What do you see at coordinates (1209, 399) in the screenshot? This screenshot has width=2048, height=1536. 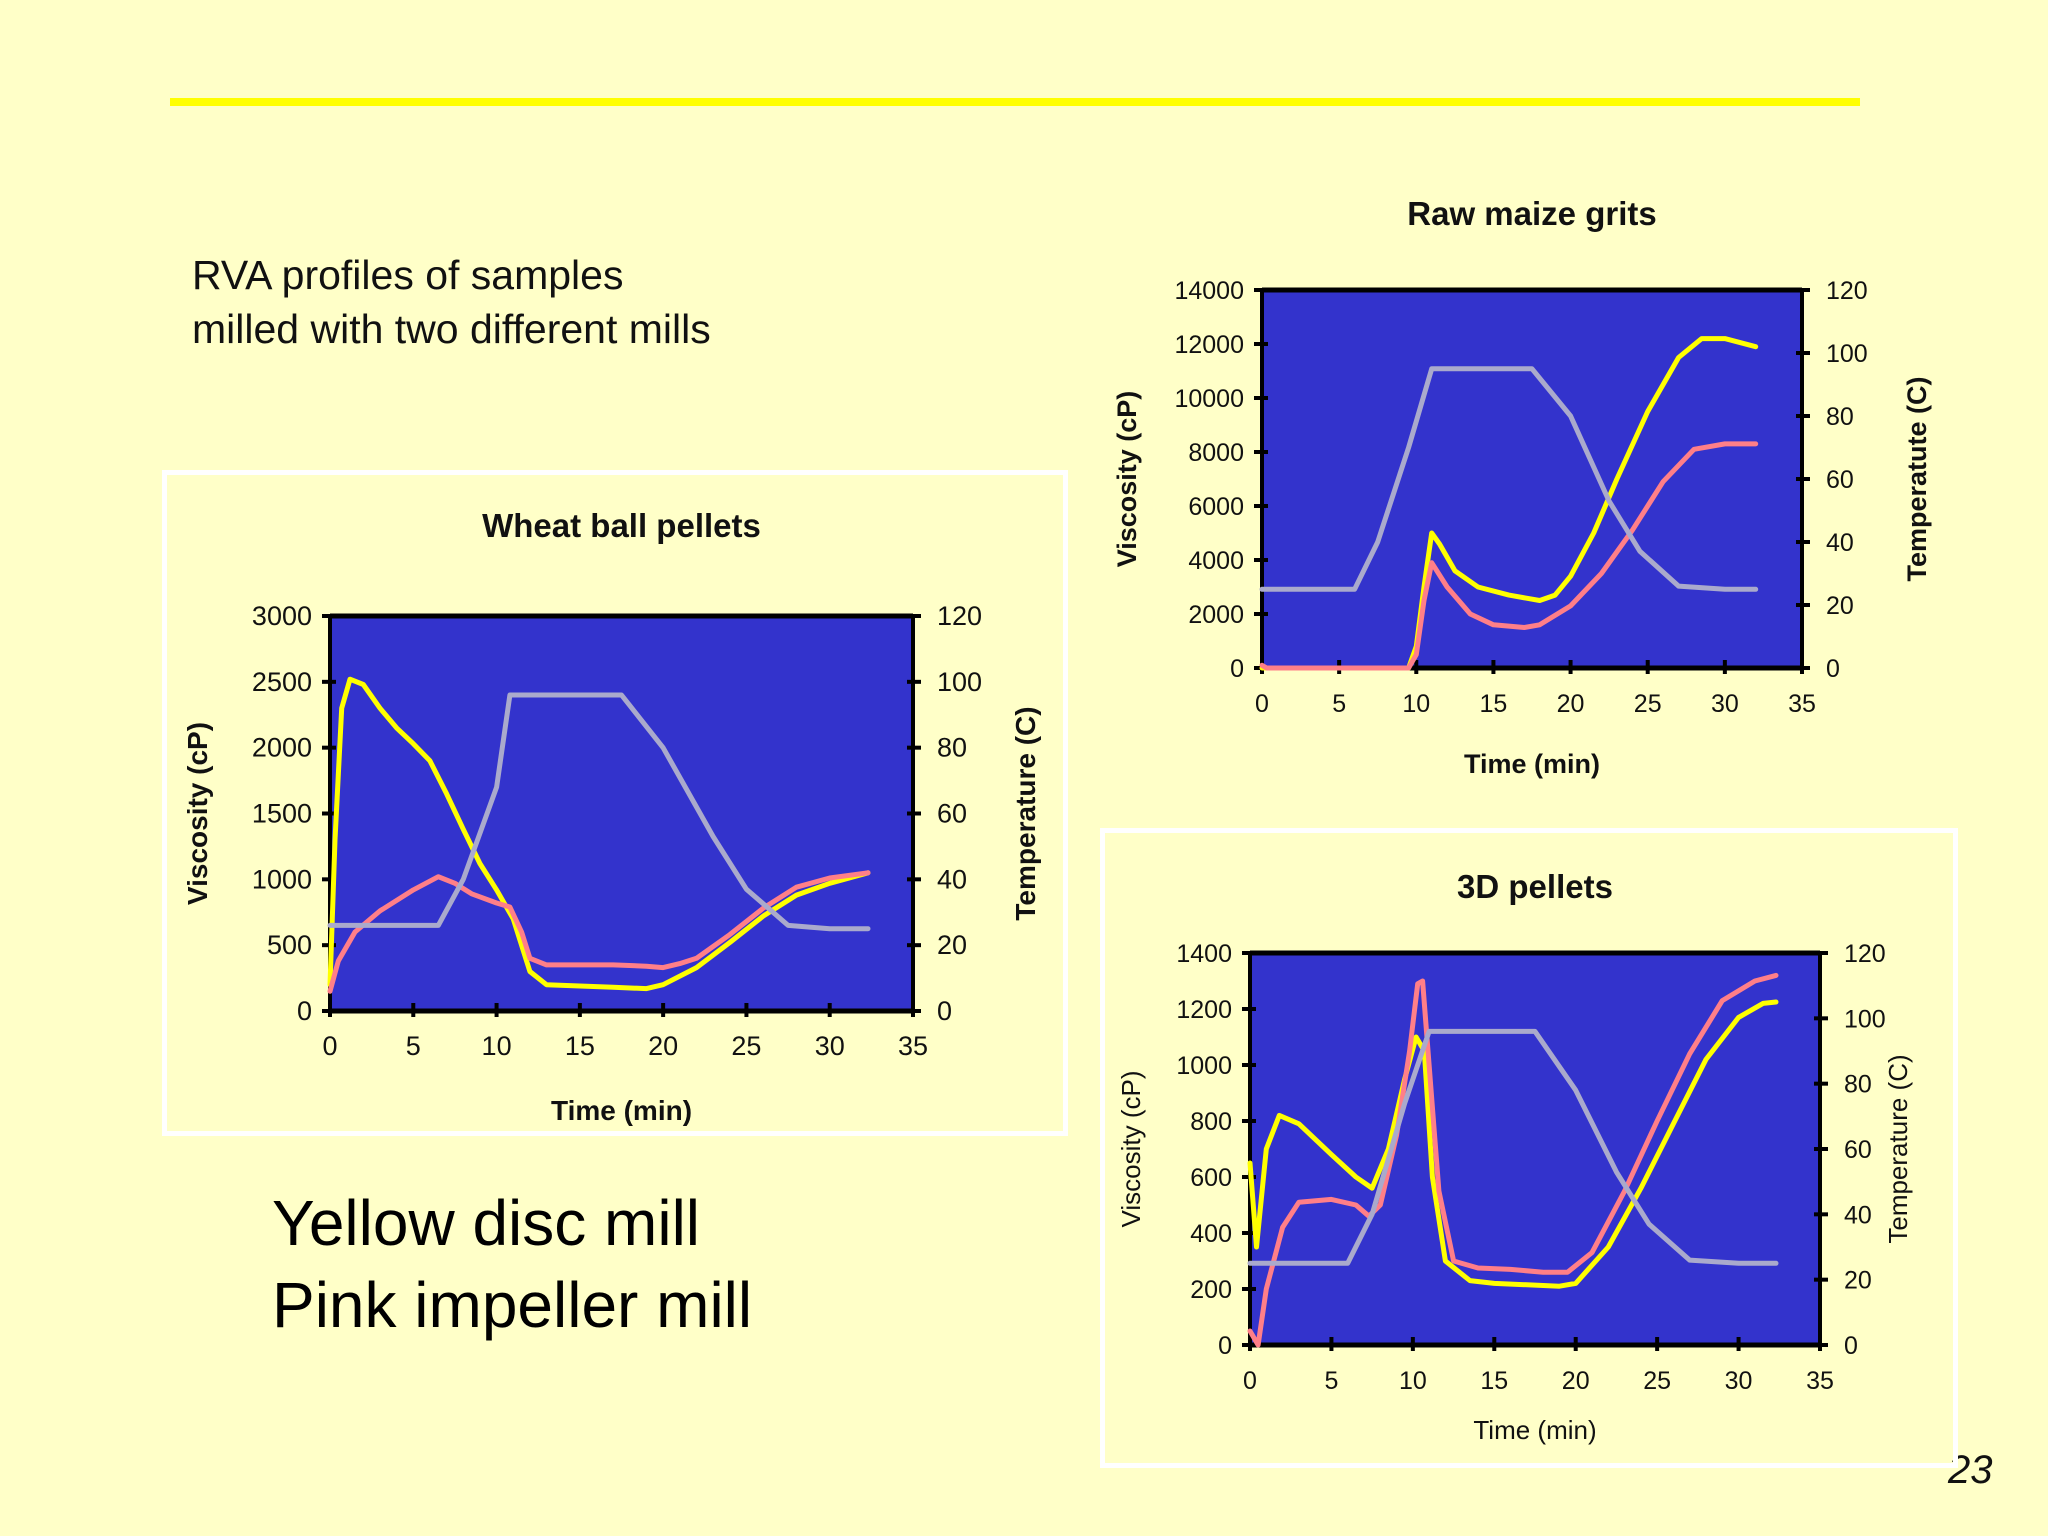 I see `y-tick-label: 10000` at bounding box center [1209, 399].